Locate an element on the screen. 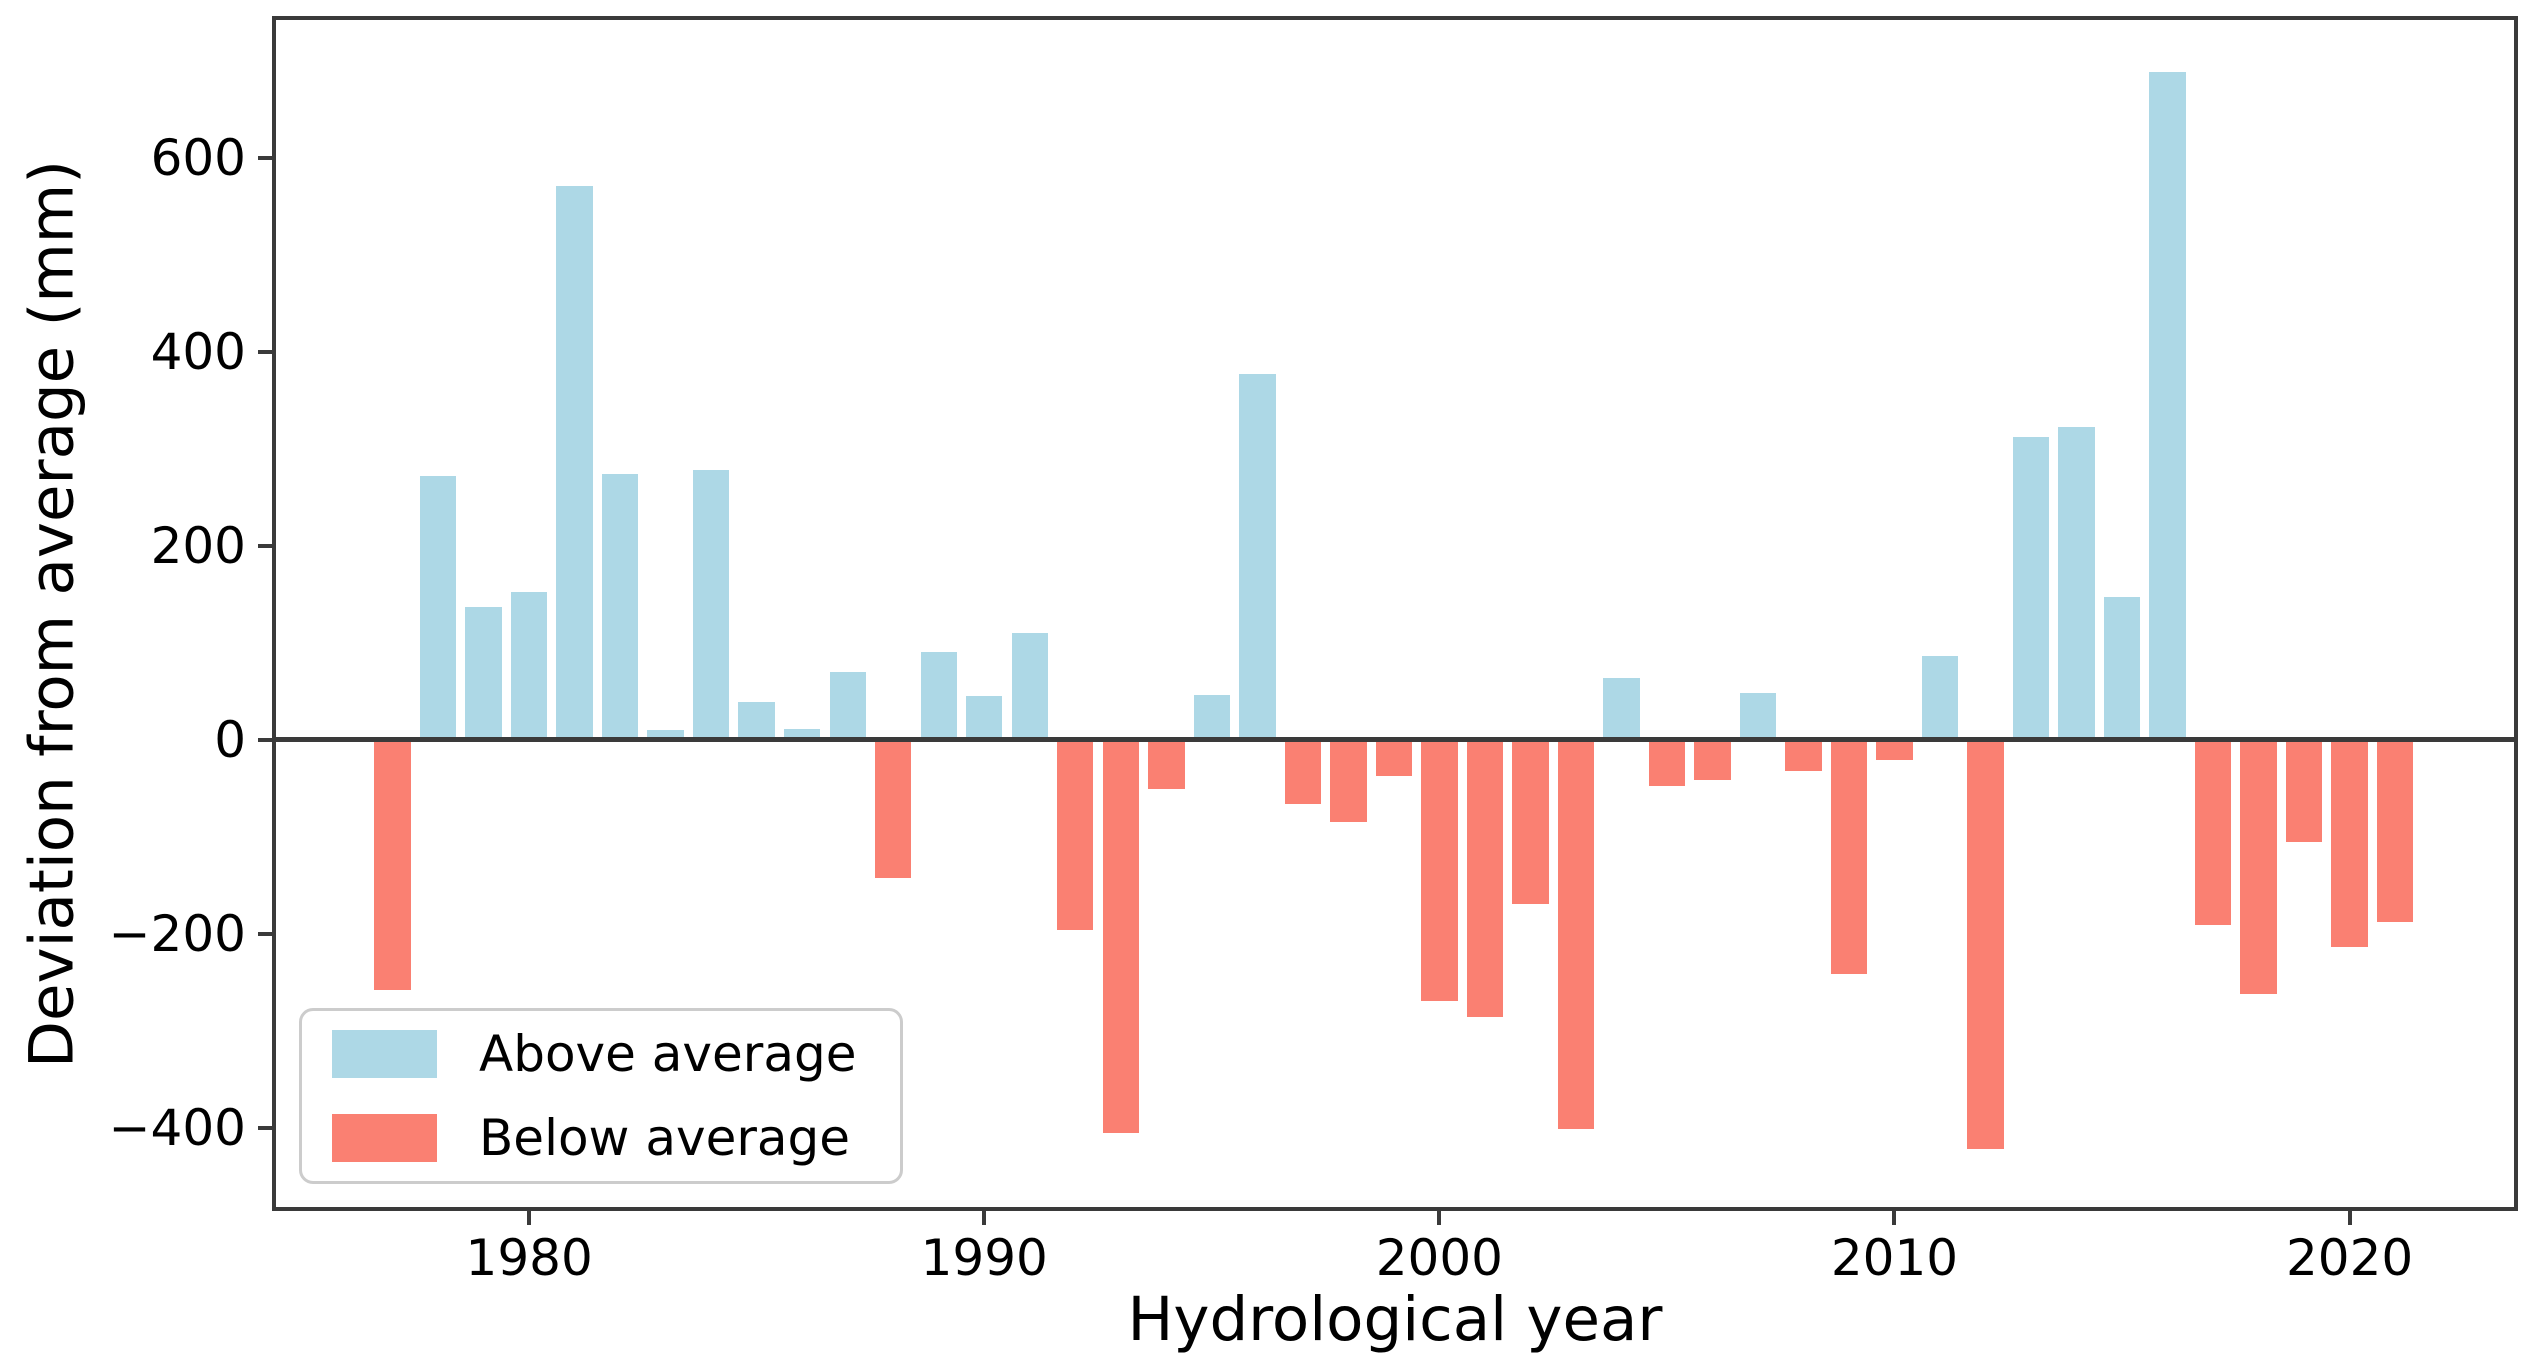 The height and width of the screenshot is (1367, 2545). bar-1990 is located at coordinates (984, 717).